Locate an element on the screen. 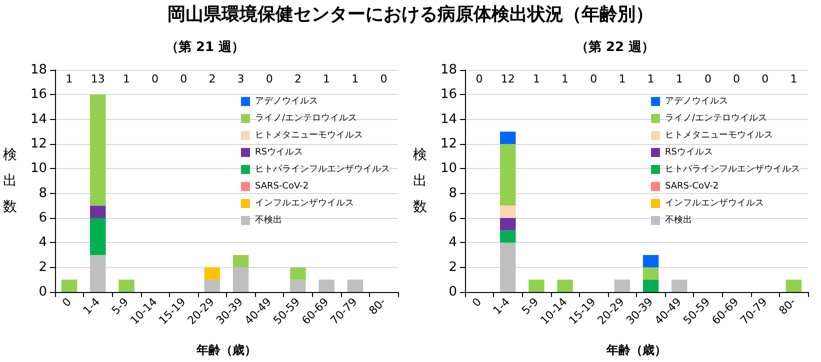 This screenshot has width=821, height=362. chart-title: 岡山県環境保健センターにおける病原体検出状況（年齢別） is located at coordinates (410, 15).